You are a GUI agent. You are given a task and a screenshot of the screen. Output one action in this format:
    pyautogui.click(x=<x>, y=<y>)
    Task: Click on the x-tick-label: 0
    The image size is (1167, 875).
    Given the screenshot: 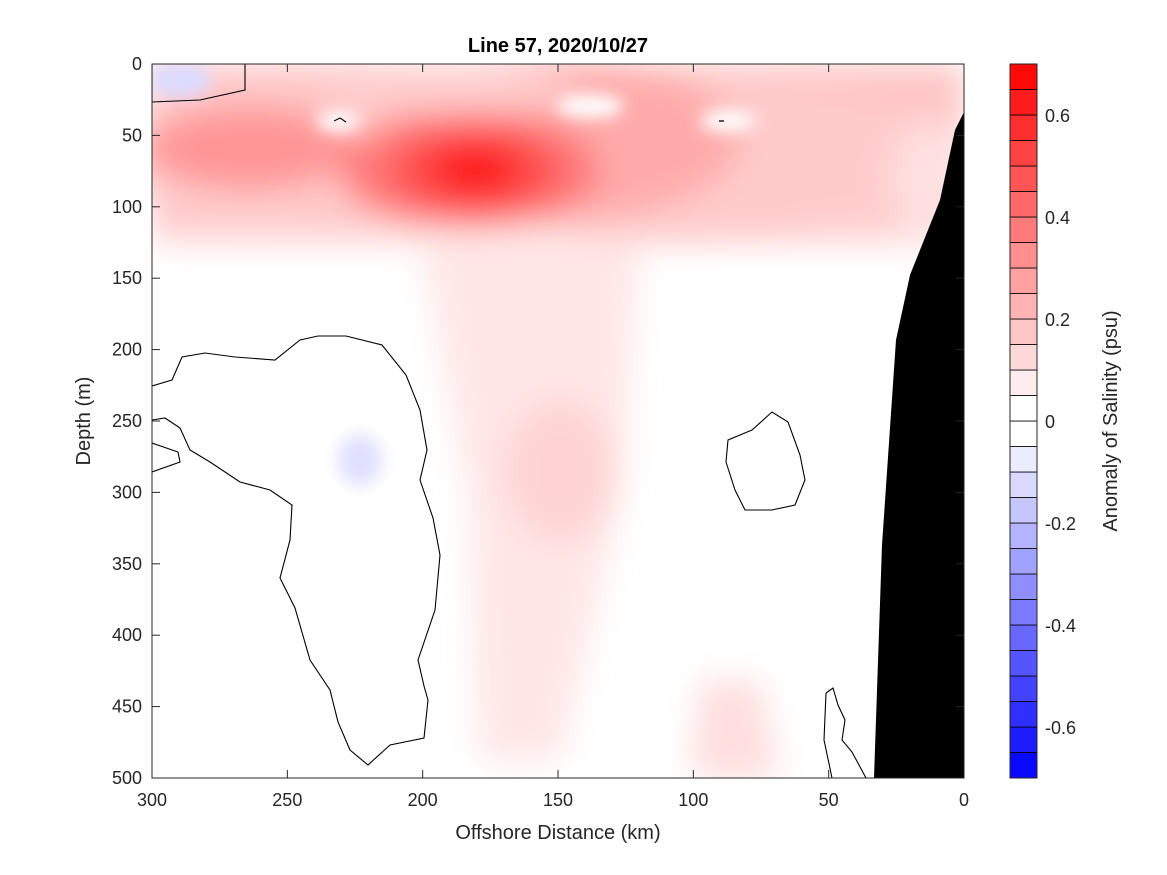 What is the action you would take?
    pyautogui.click(x=964, y=800)
    